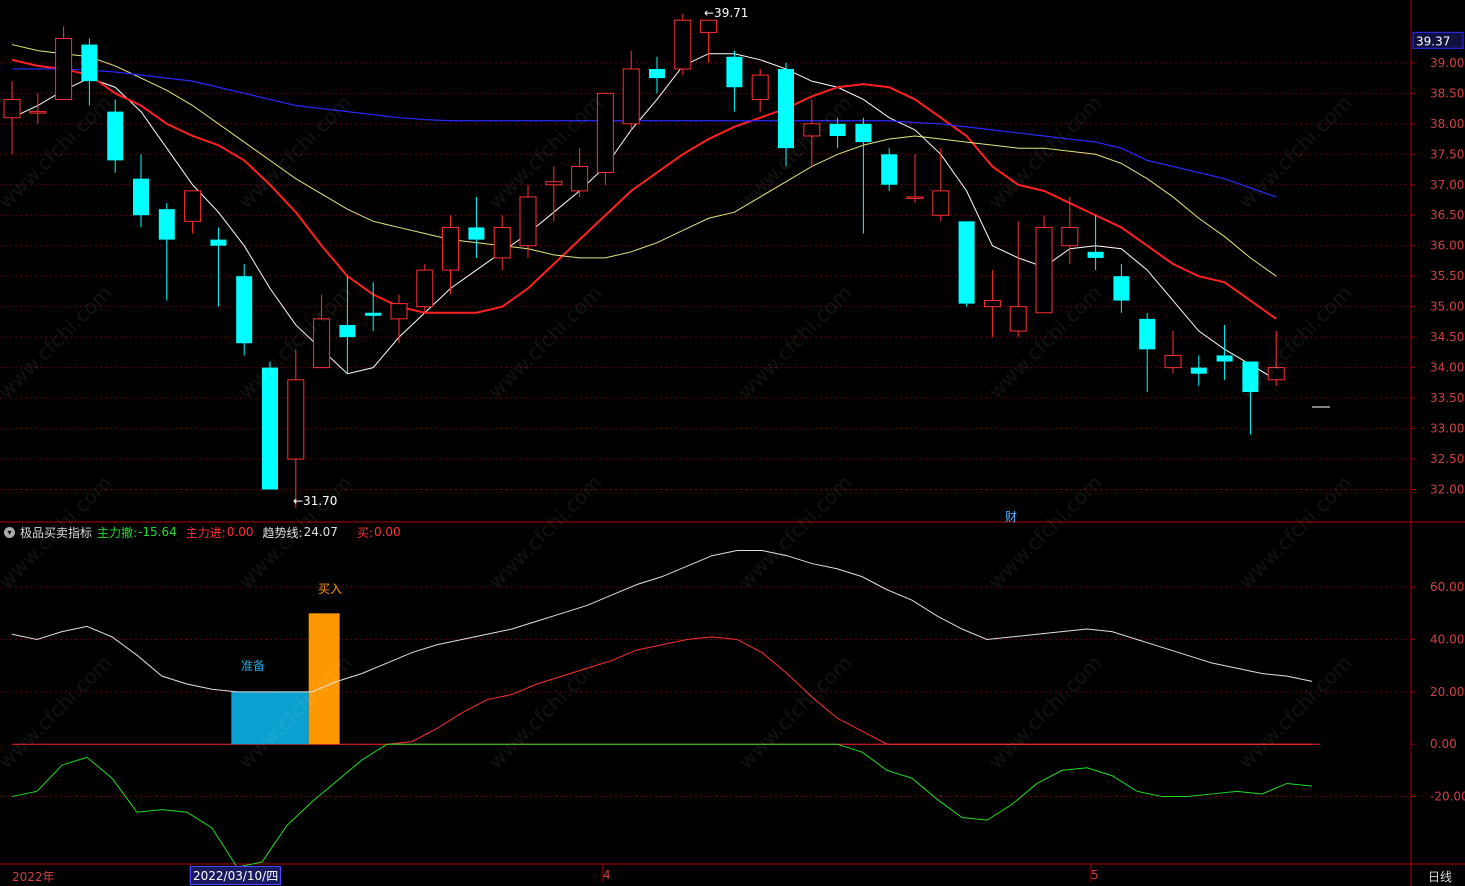  What do you see at coordinates (662, 621) in the screenshot?
I see `trend-line` at bounding box center [662, 621].